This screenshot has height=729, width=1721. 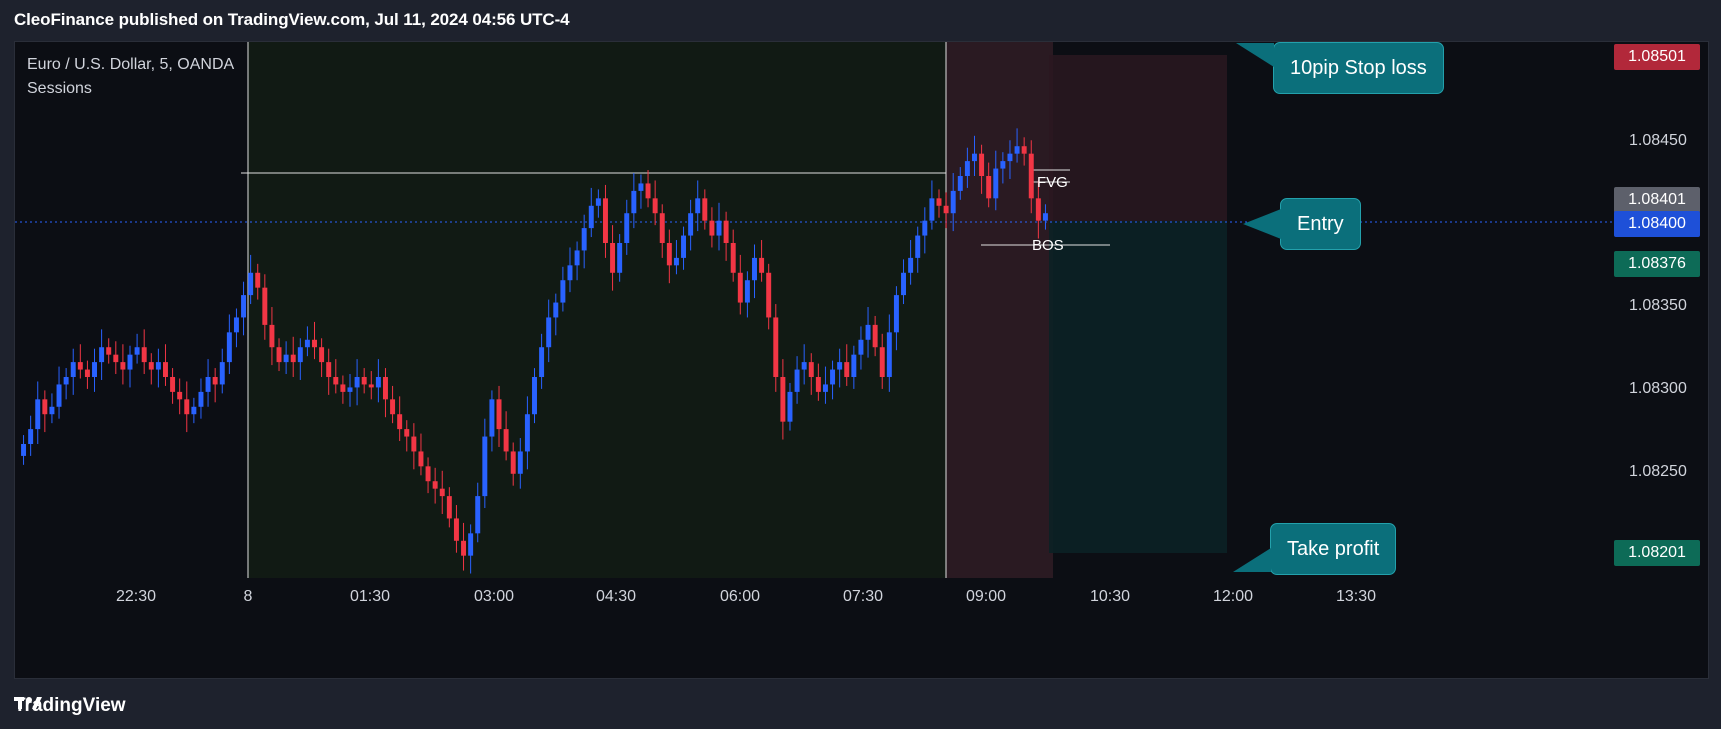 What do you see at coordinates (1302, 224) in the screenshot?
I see `entry-callout: Entry` at bounding box center [1302, 224].